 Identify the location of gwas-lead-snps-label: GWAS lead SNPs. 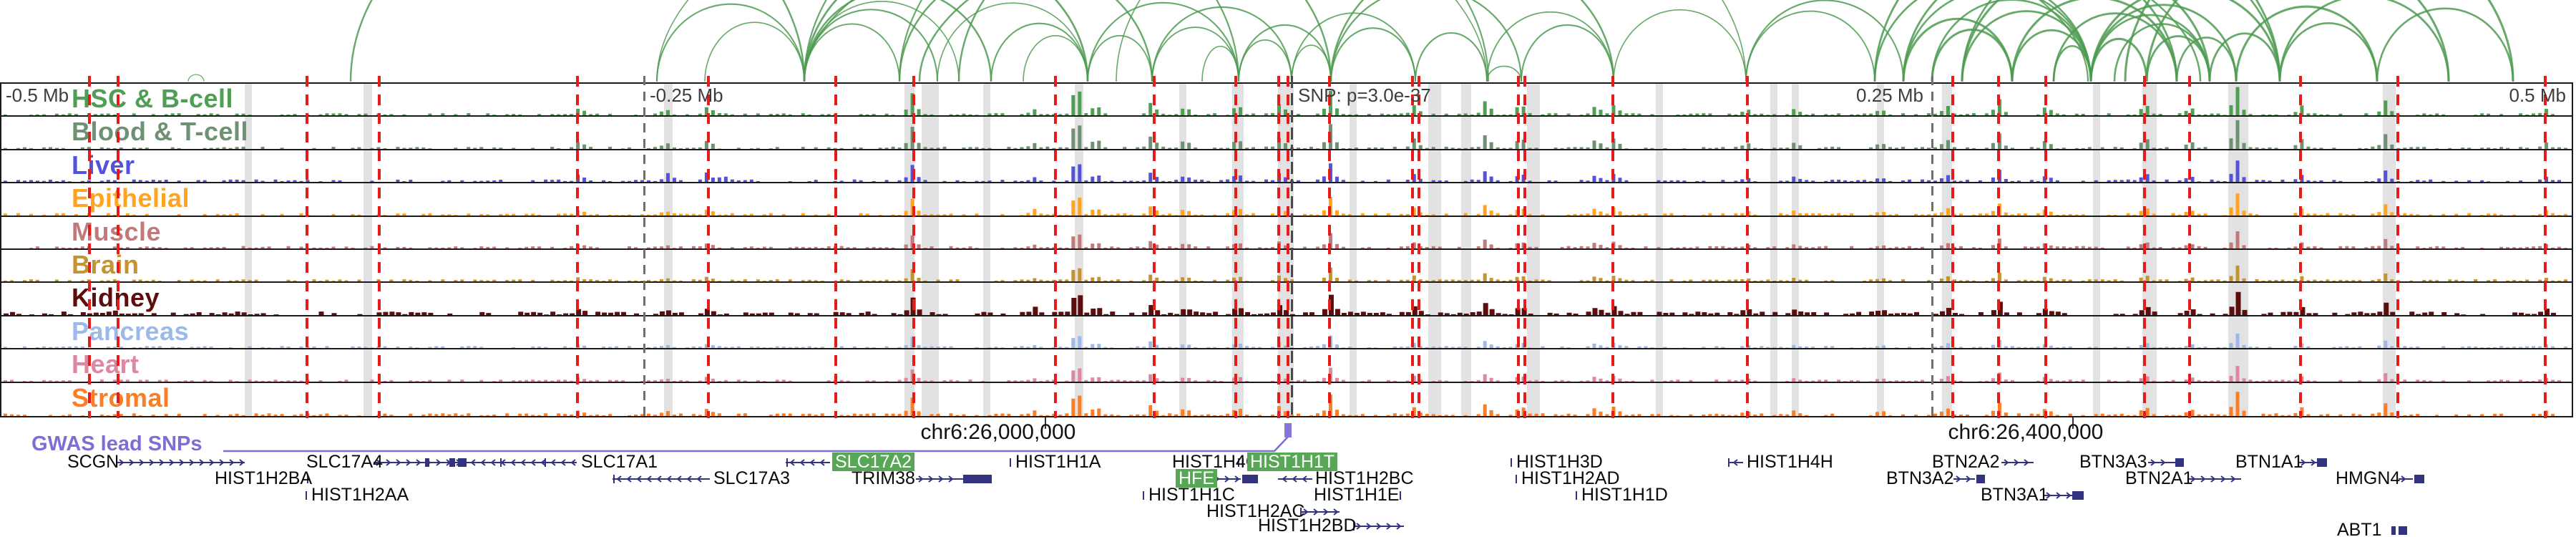
(117, 443).